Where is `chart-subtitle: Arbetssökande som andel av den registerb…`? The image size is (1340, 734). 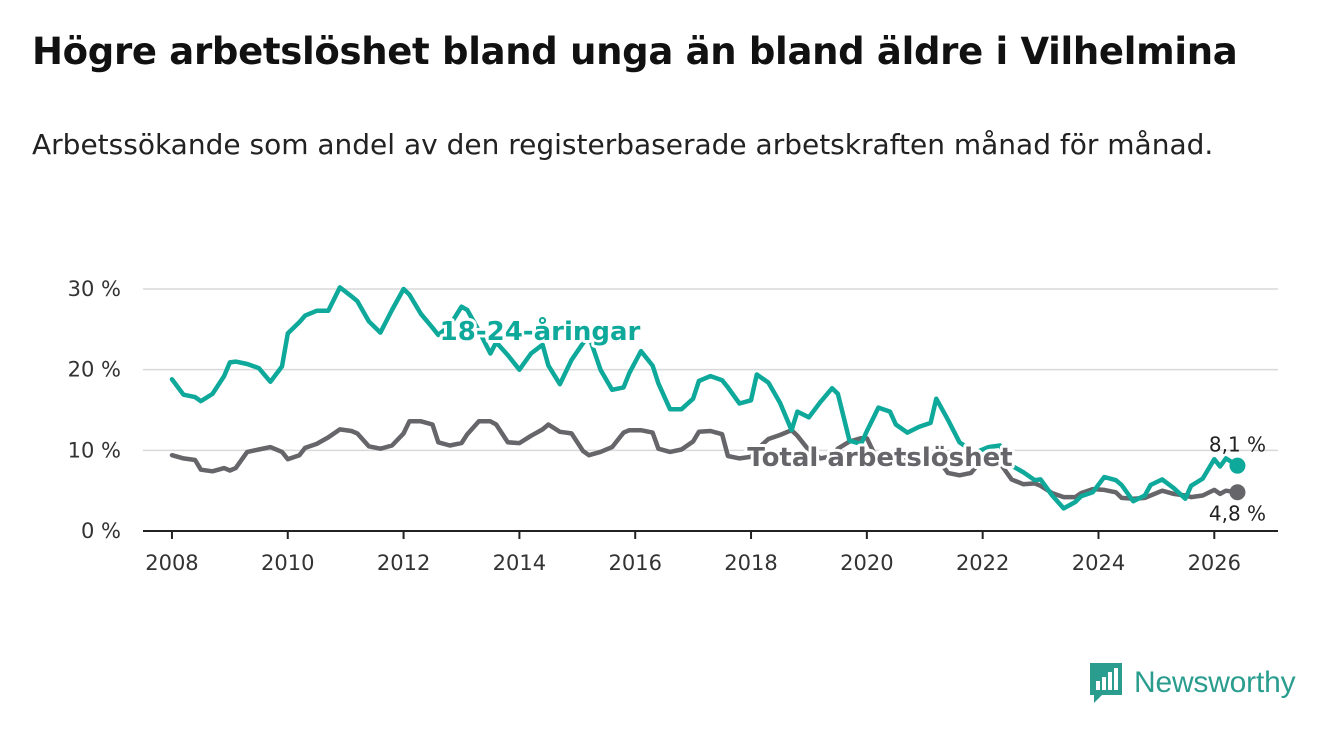 chart-subtitle: Arbetssökande som andel av den registerb… is located at coordinates (623, 144).